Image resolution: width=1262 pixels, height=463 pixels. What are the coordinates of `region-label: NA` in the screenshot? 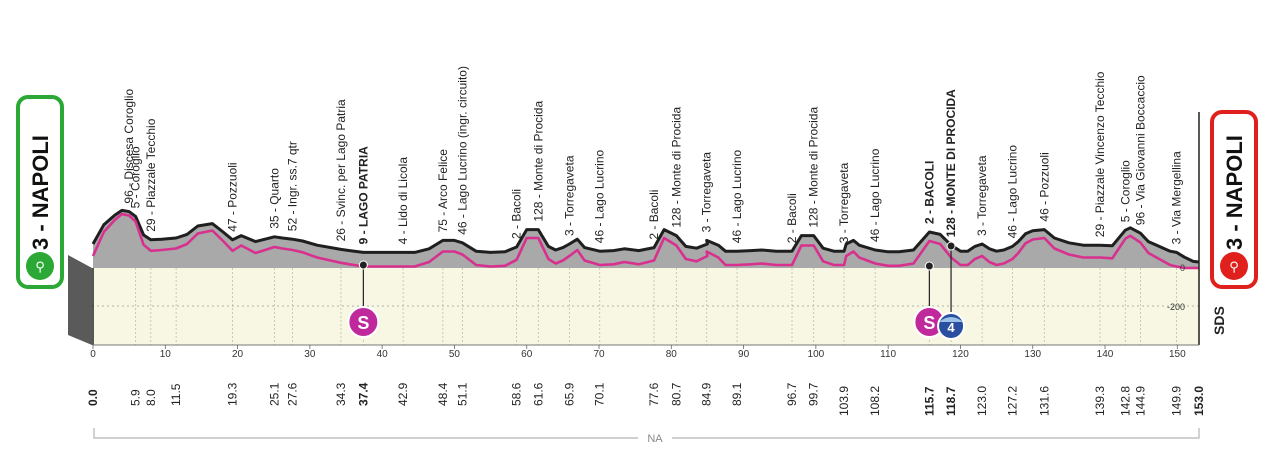 It's located at (655, 439).